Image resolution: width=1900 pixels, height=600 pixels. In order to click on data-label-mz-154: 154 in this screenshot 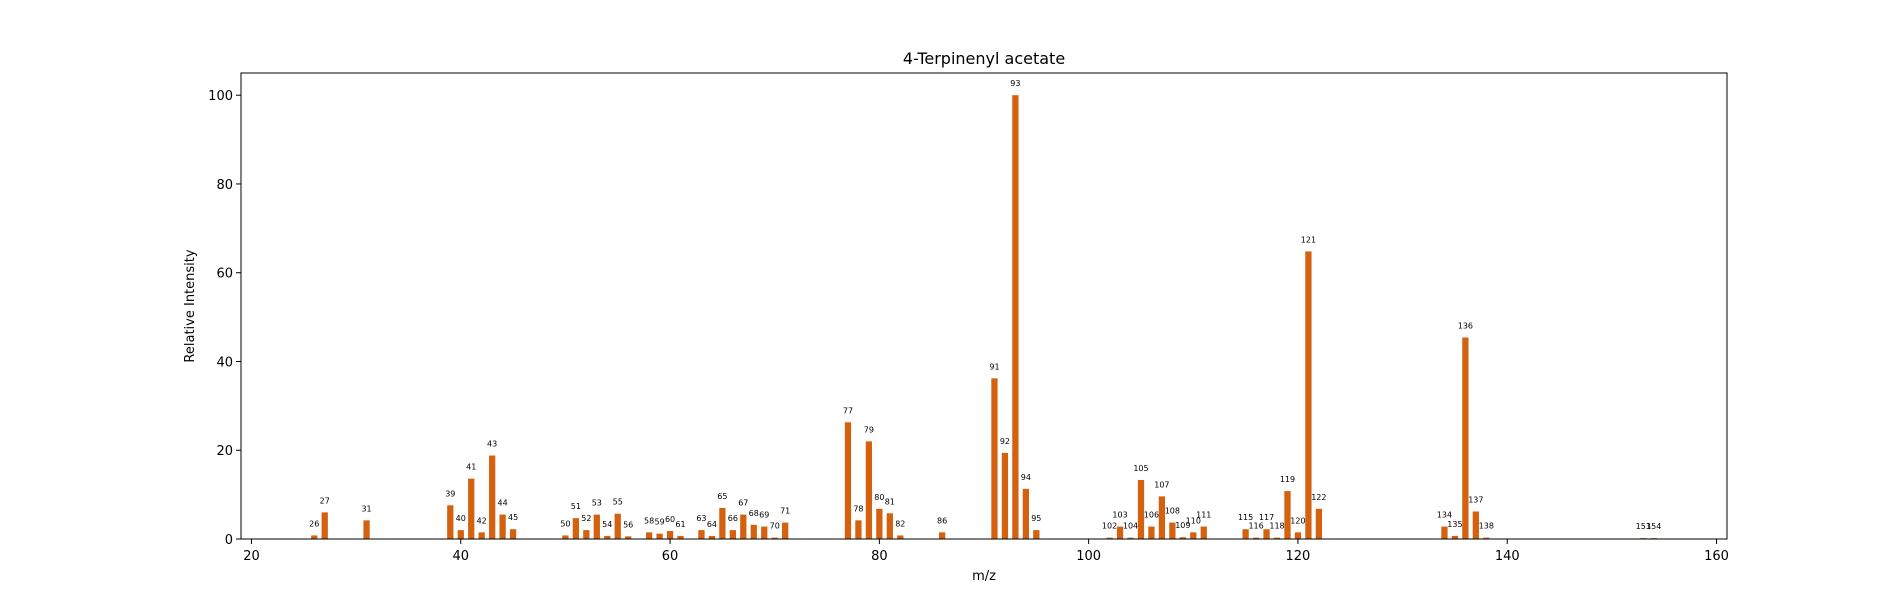, I will do `click(1653, 526)`.